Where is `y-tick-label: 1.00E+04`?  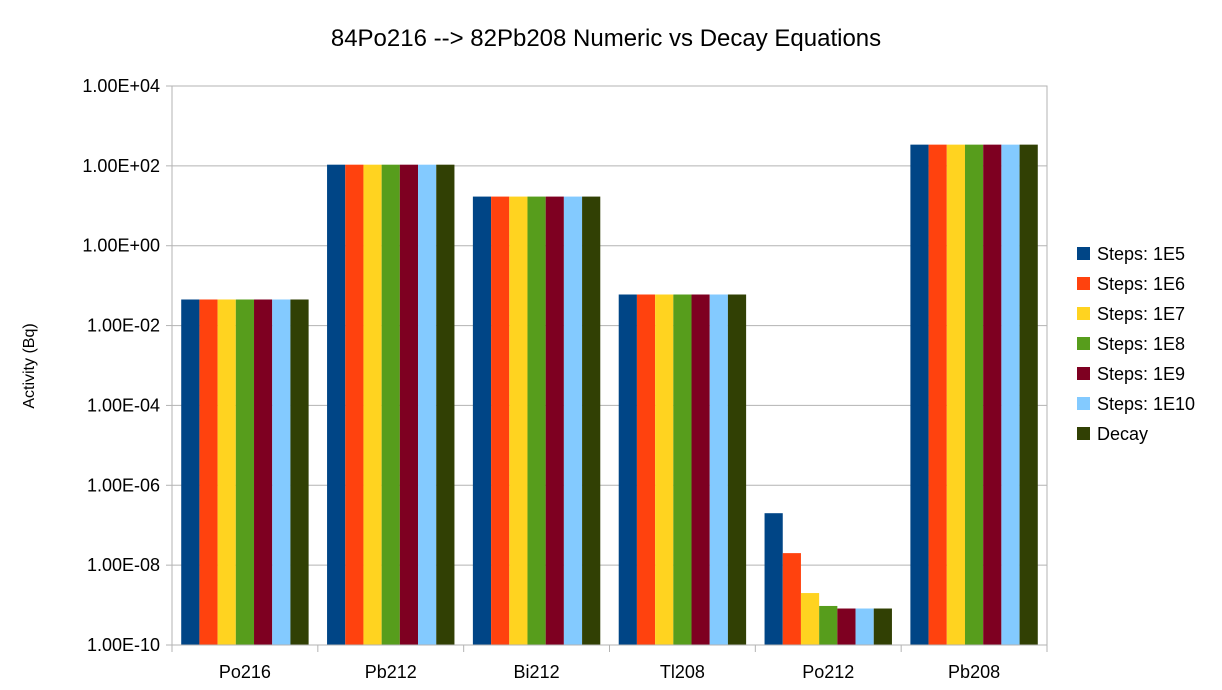
y-tick-label: 1.00E+04 is located at coordinates (121, 86).